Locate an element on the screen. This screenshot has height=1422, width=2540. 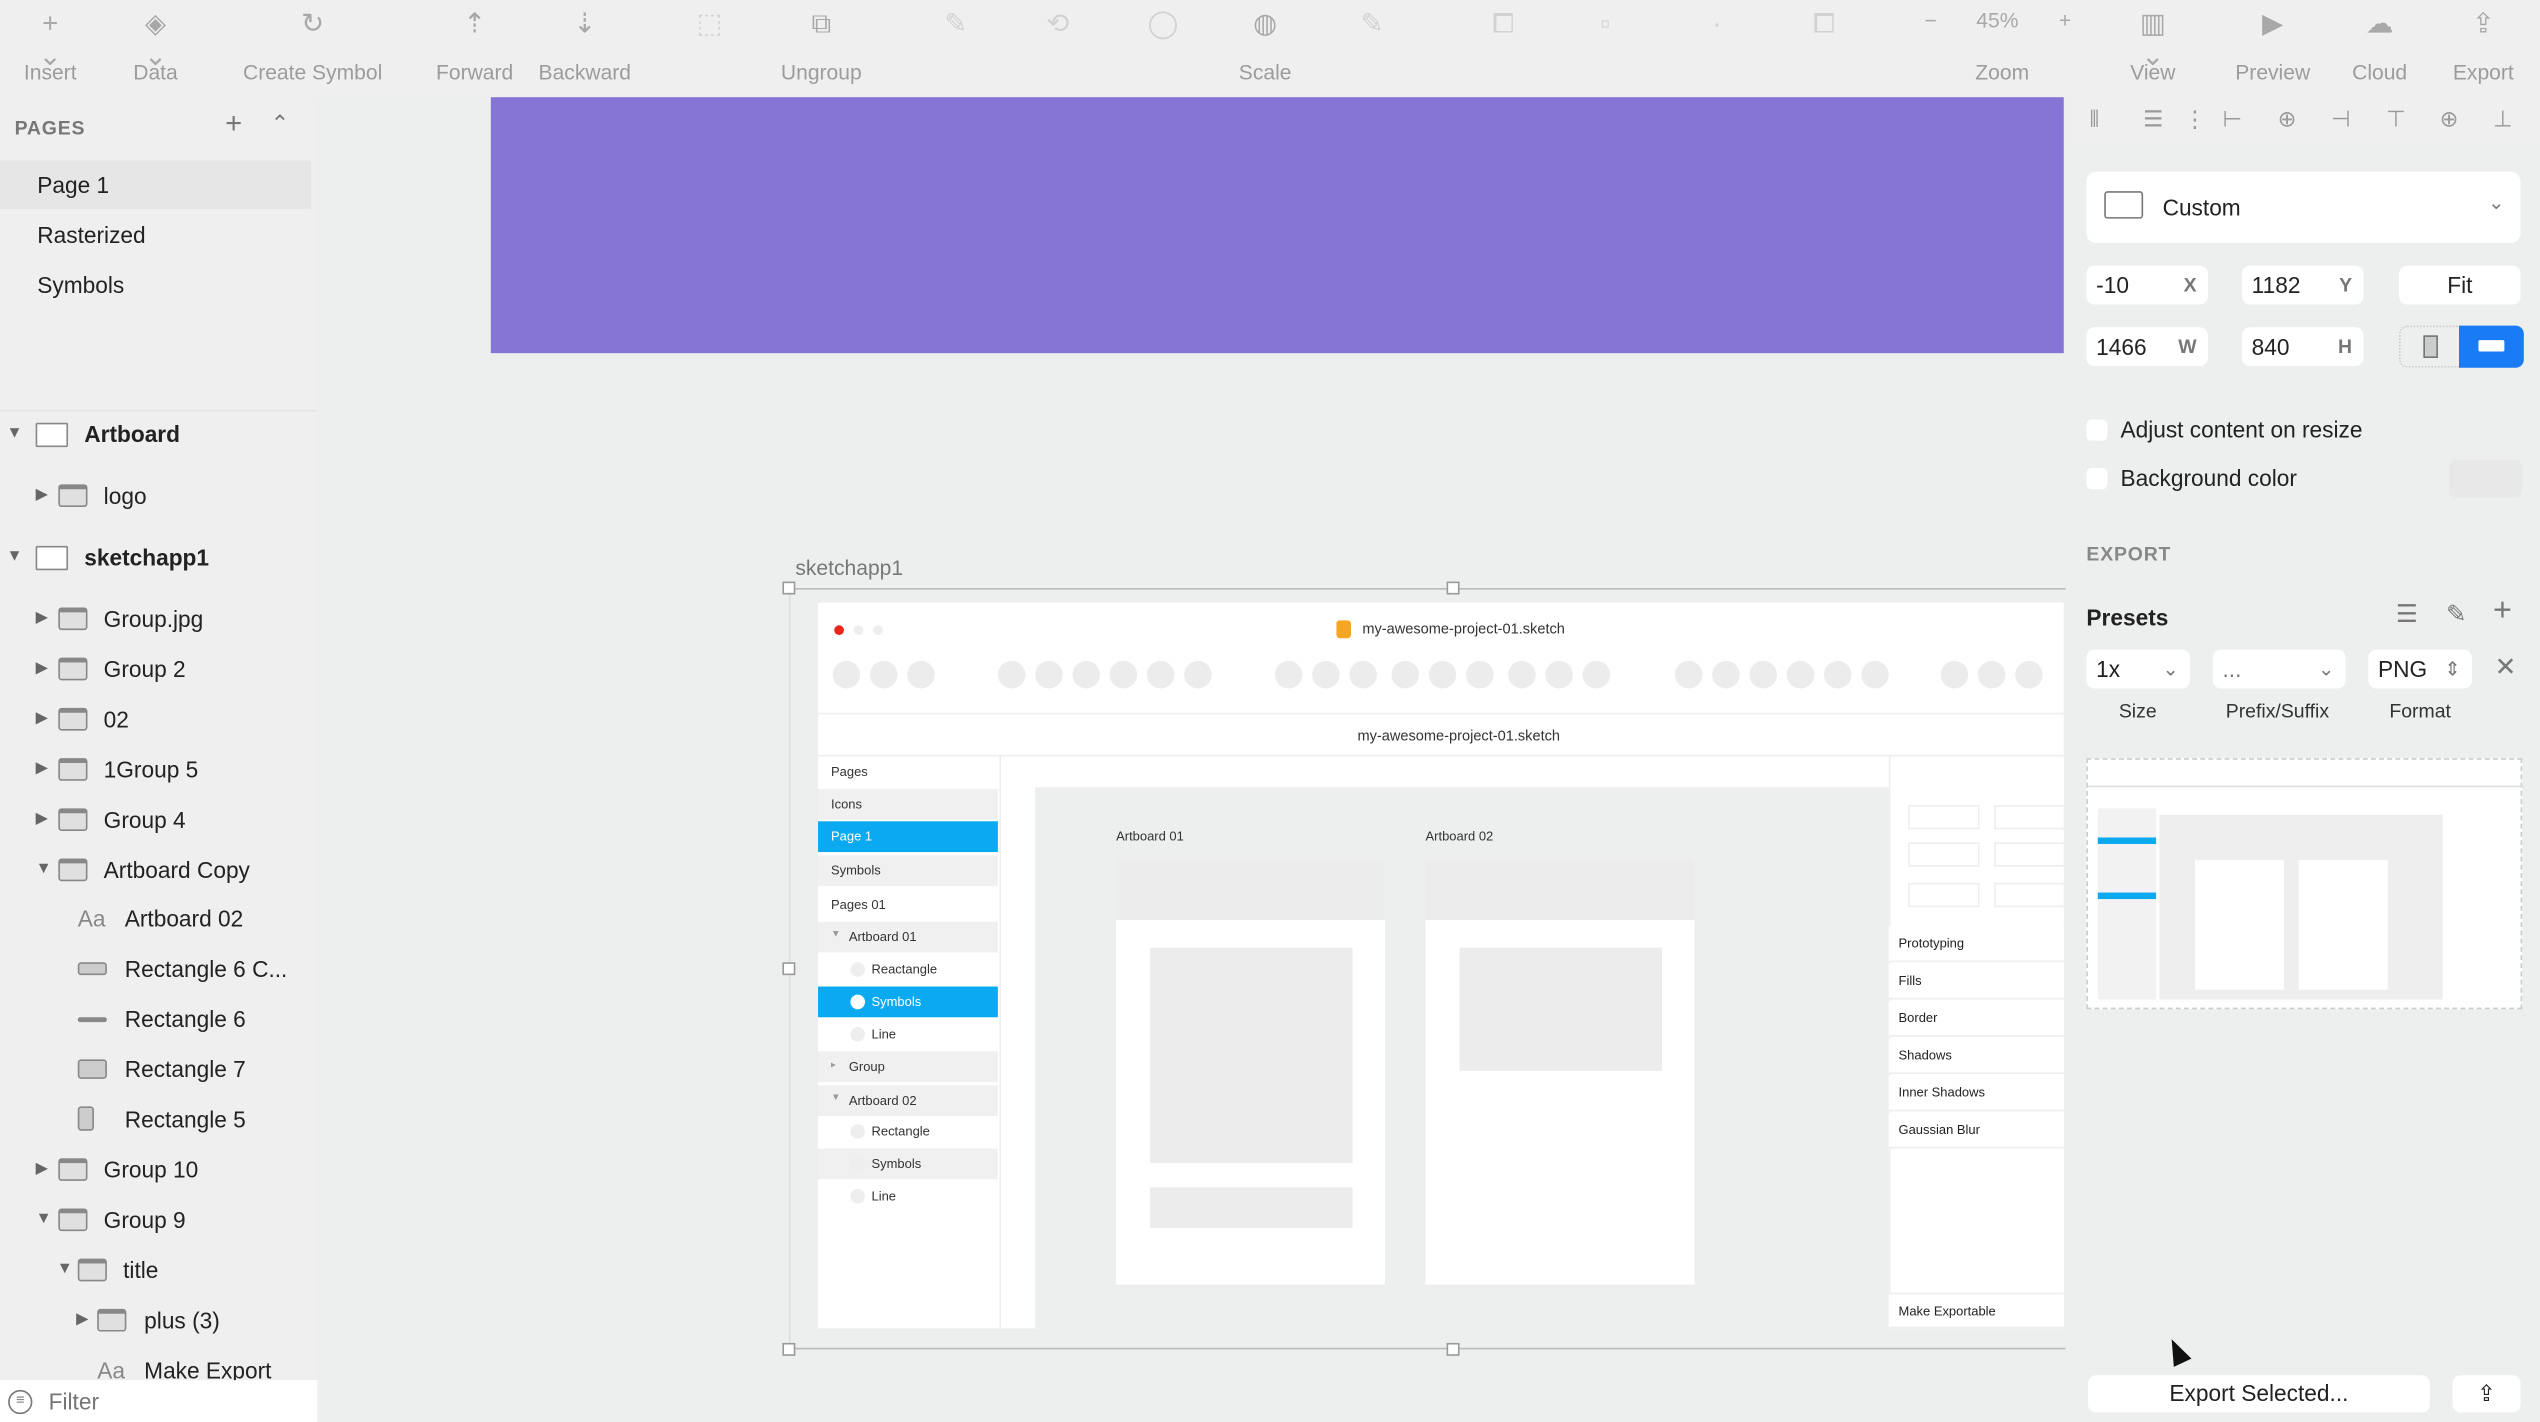
page-item: Page 1 is located at coordinates (156, 184).